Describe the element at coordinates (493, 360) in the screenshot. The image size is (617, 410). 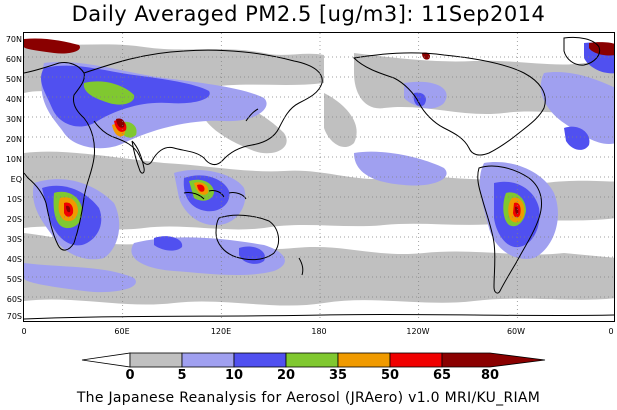
I see `colorbar-segment-gt80` at that location.